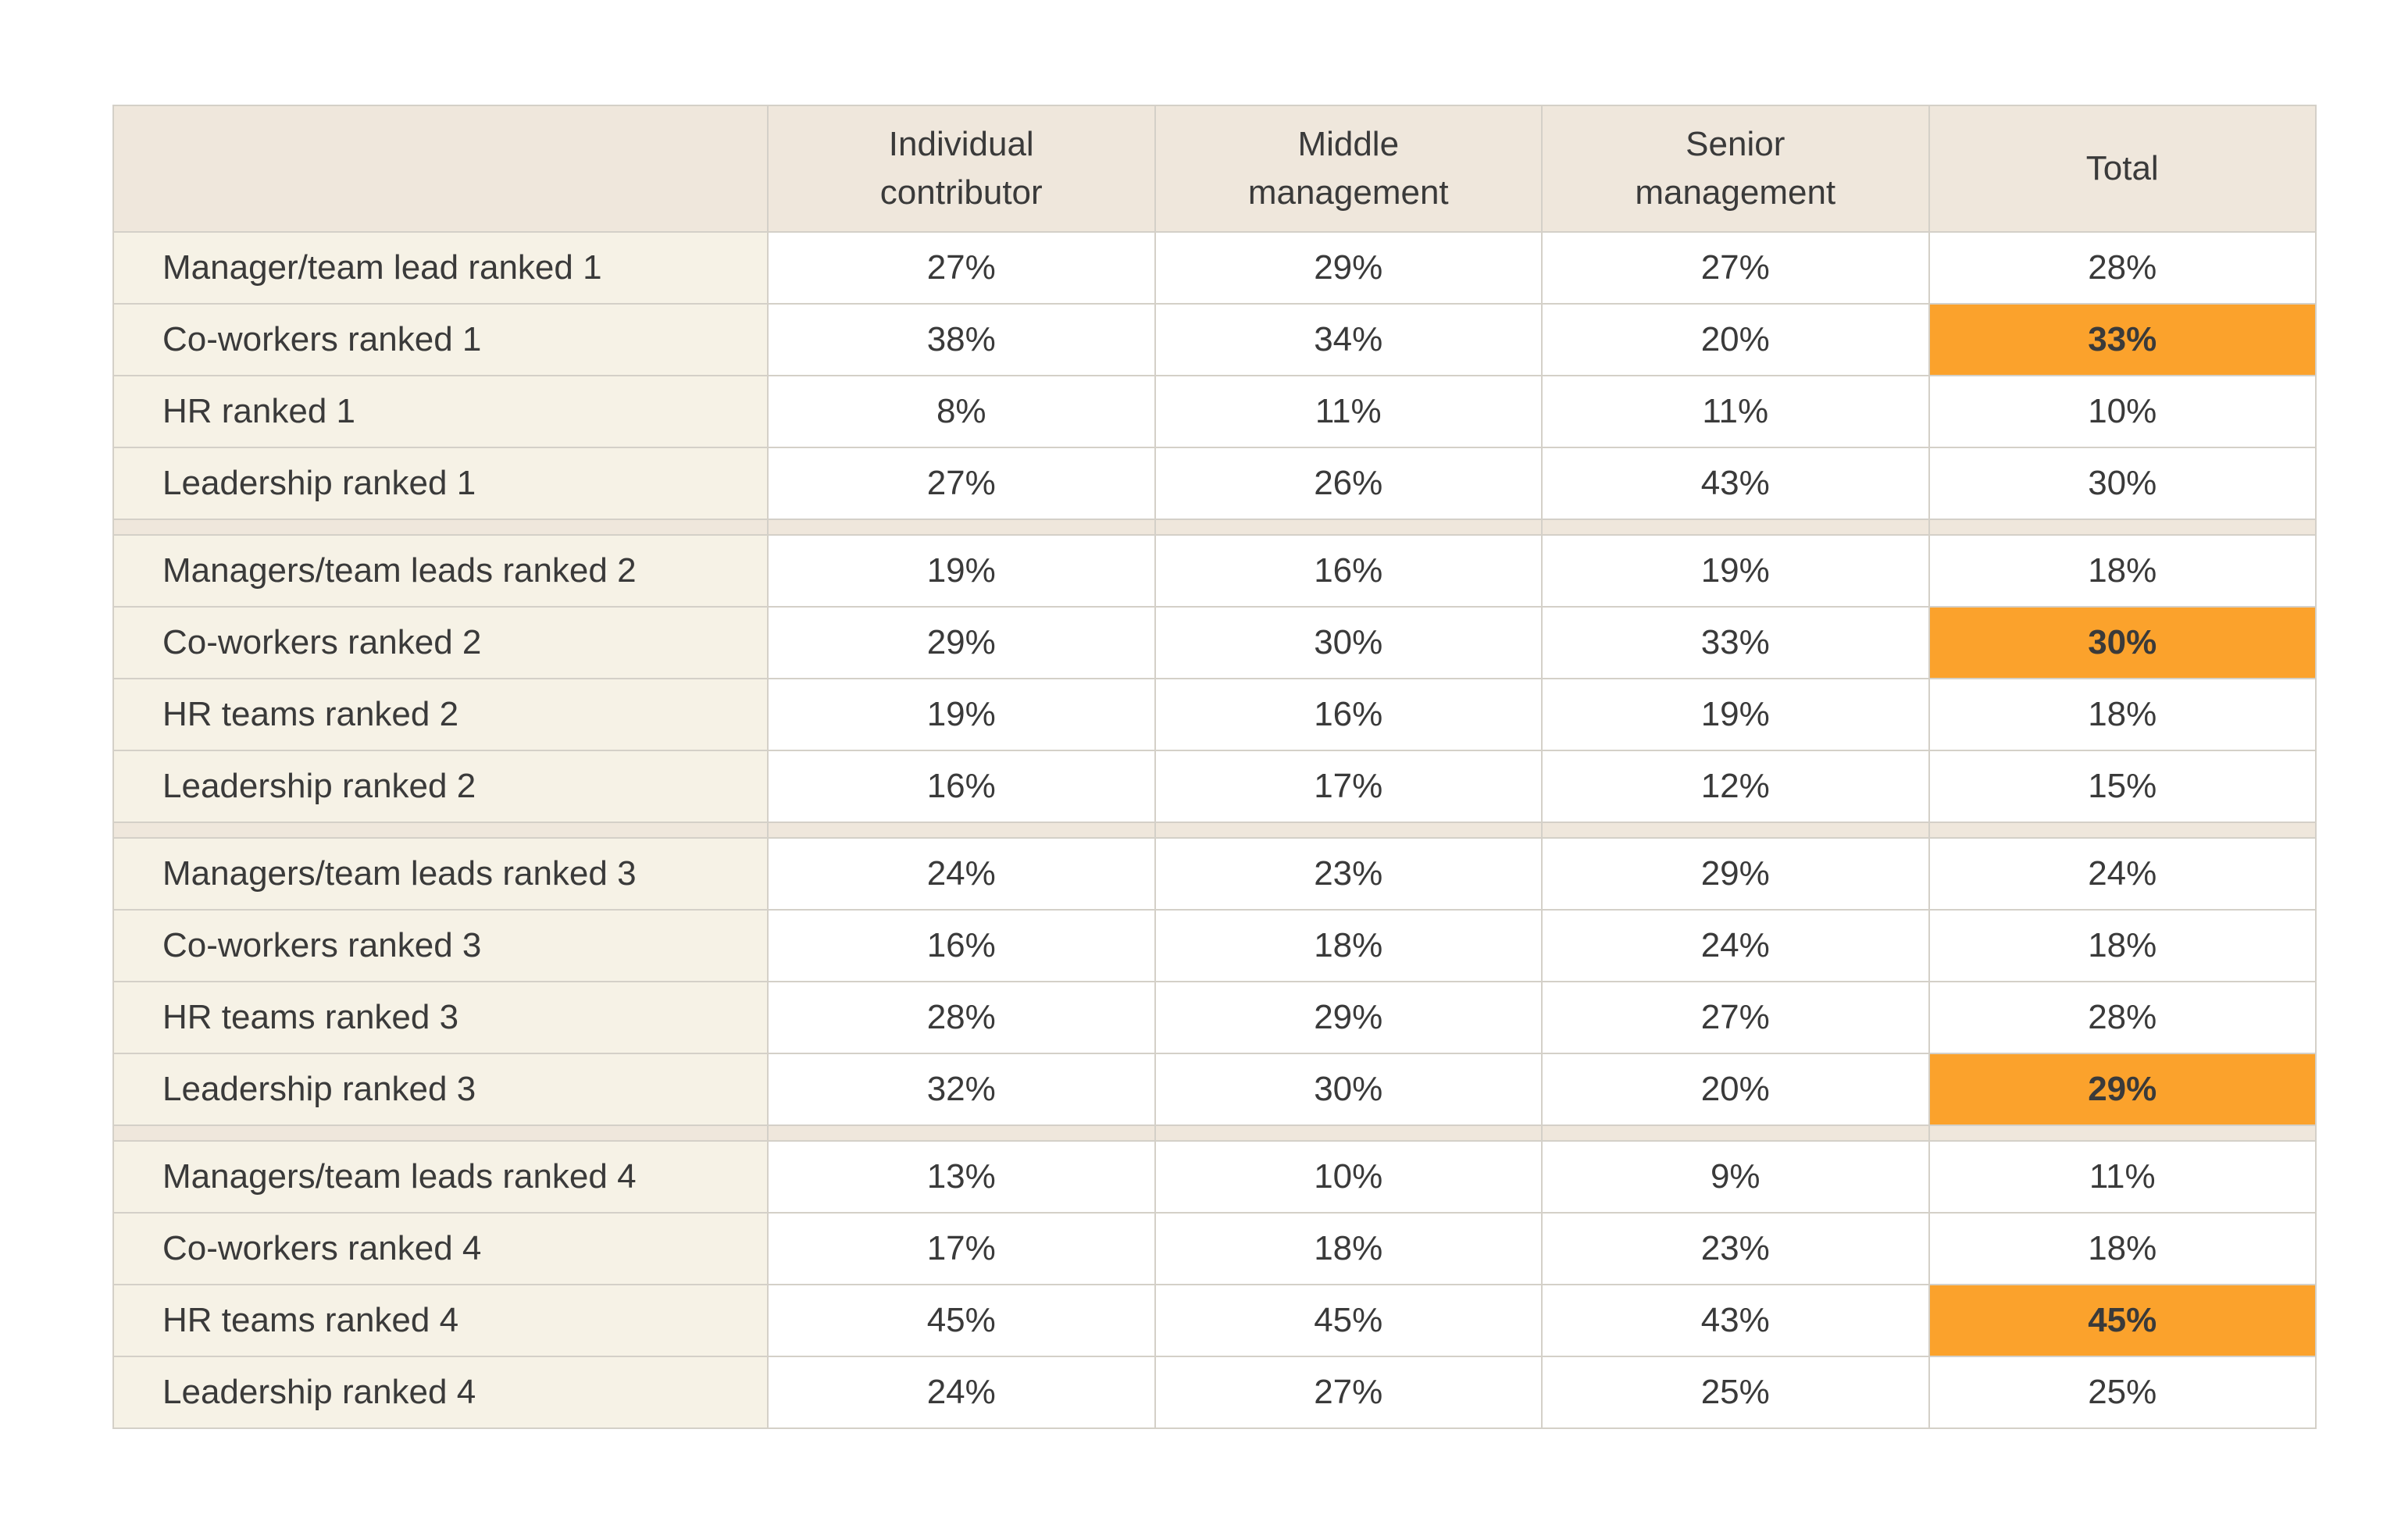 The image size is (2408, 1529). I want to click on total-cell: 25%, so click(2123, 1392).